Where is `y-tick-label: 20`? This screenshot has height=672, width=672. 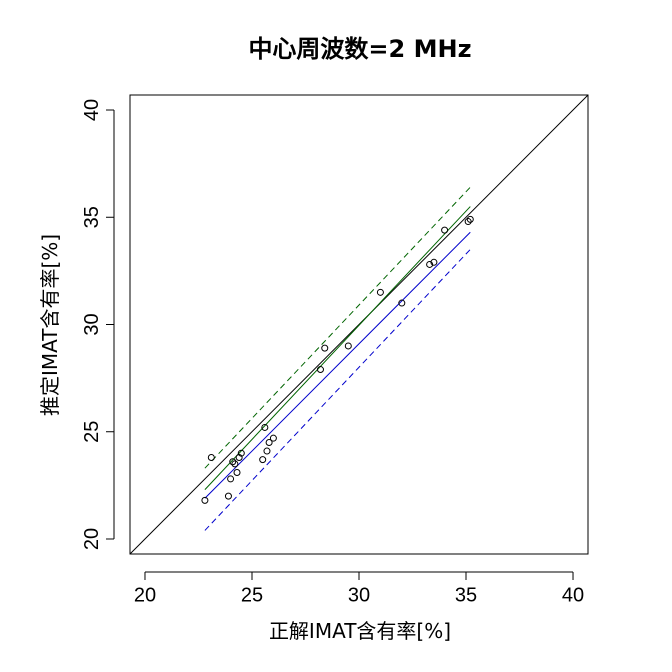
y-tick-label: 20 is located at coordinates (92, 539).